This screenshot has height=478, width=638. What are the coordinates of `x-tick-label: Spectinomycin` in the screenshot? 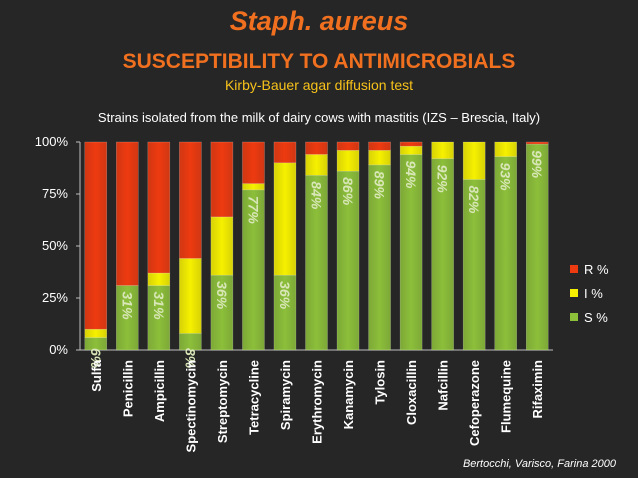 It's located at (190, 406).